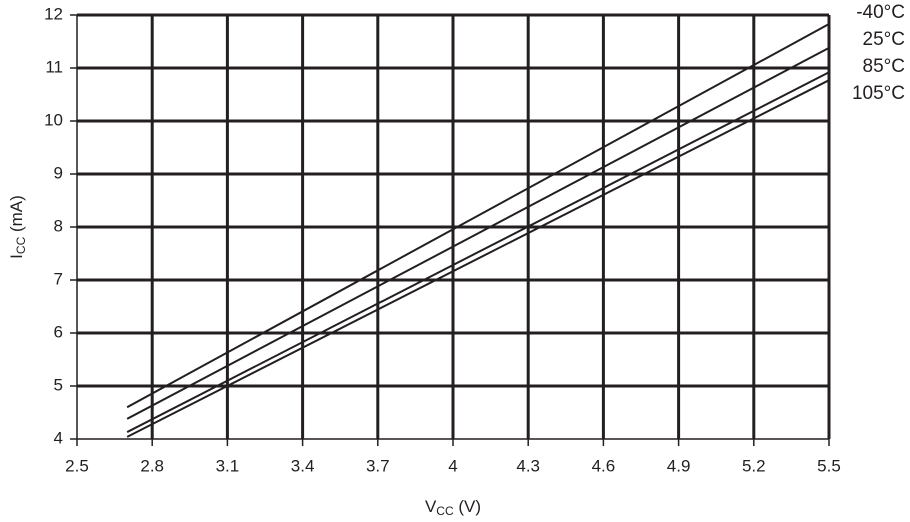 This screenshot has width=910, height=522. I want to click on y-tick-label: 6, so click(58, 331).